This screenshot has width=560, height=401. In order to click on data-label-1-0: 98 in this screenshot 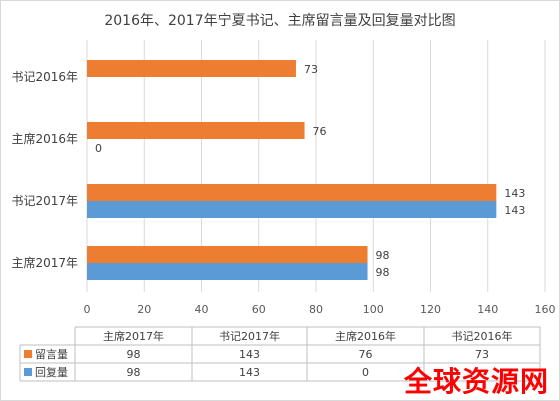, I will do `click(383, 272)`.